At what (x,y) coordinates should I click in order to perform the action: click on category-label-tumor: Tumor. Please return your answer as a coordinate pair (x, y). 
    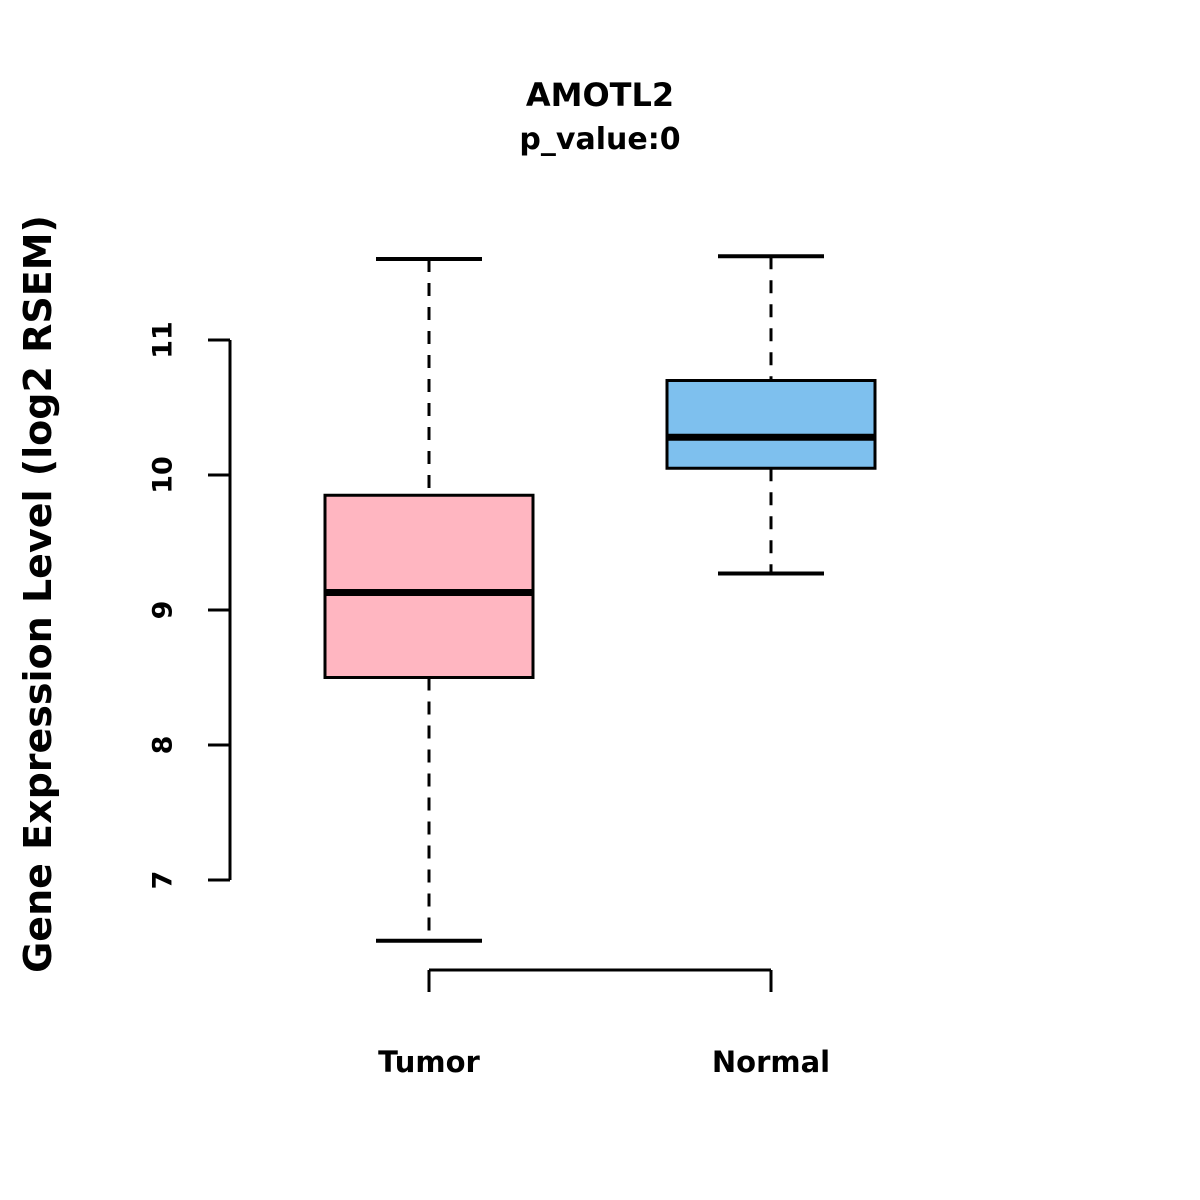
    Looking at the image, I should click on (429, 1062).